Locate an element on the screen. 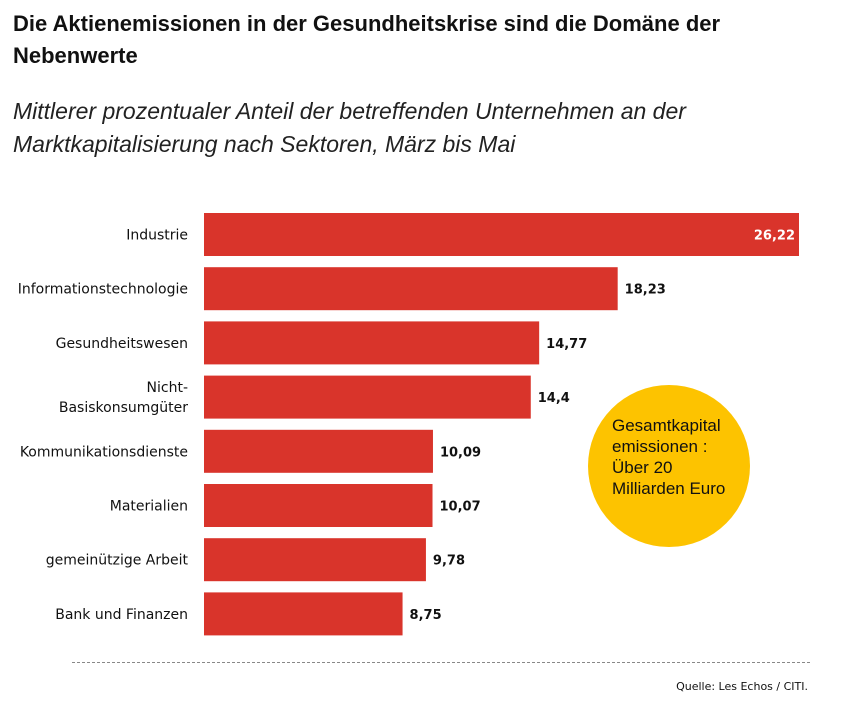 The height and width of the screenshot is (701, 858). value-label-7: 8,75 is located at coordinates (426, 615).